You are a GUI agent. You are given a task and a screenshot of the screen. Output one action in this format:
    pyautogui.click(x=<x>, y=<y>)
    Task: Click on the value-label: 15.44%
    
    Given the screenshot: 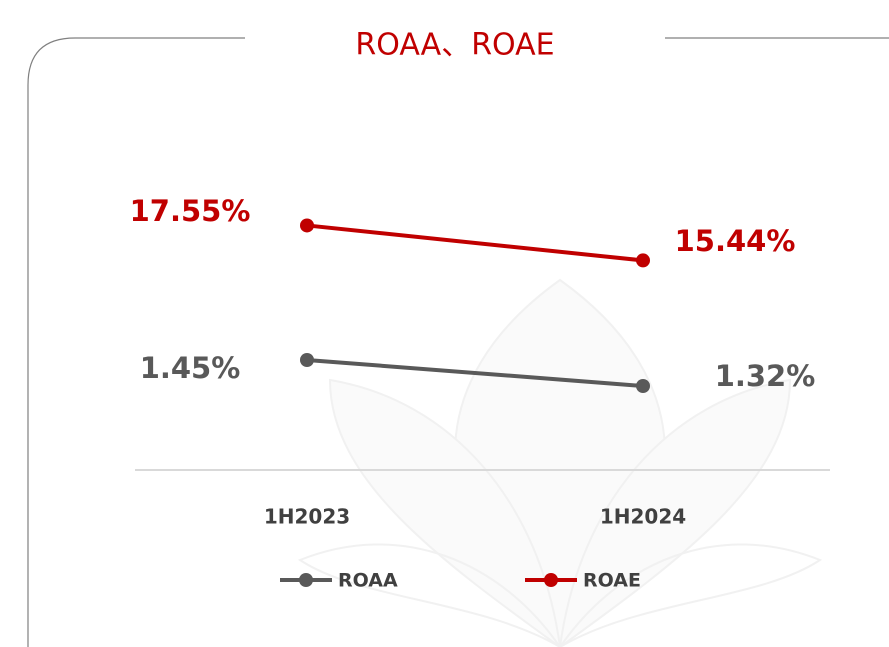 What is the action you would take?
    pyautogui.click(x=735, y=241)
    